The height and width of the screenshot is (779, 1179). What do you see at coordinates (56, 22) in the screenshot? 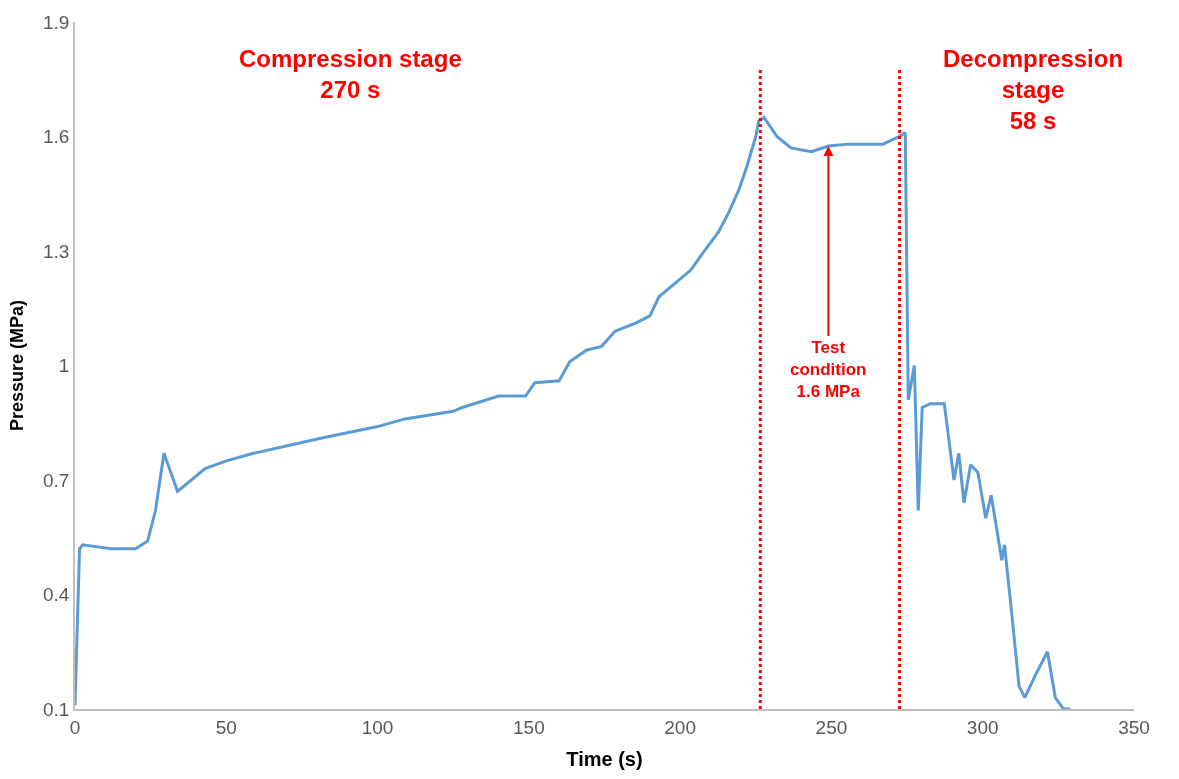
I see `y-tick-label: 1.9` at bounding box center [56, 22].